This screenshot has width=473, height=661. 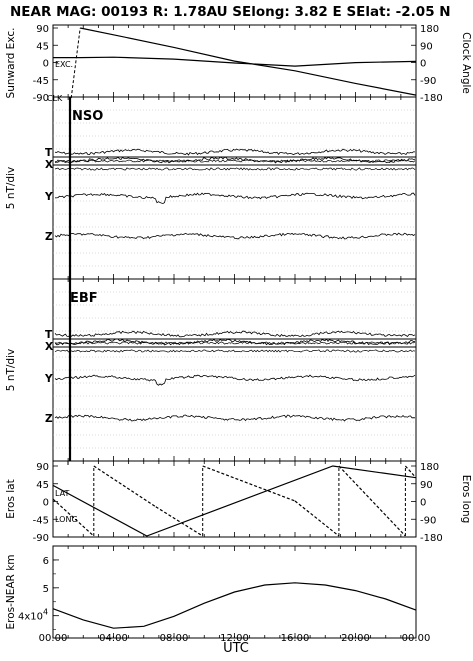 I want to click on eros-lat-left-tick-label: -90, so click(x=41, y=538).